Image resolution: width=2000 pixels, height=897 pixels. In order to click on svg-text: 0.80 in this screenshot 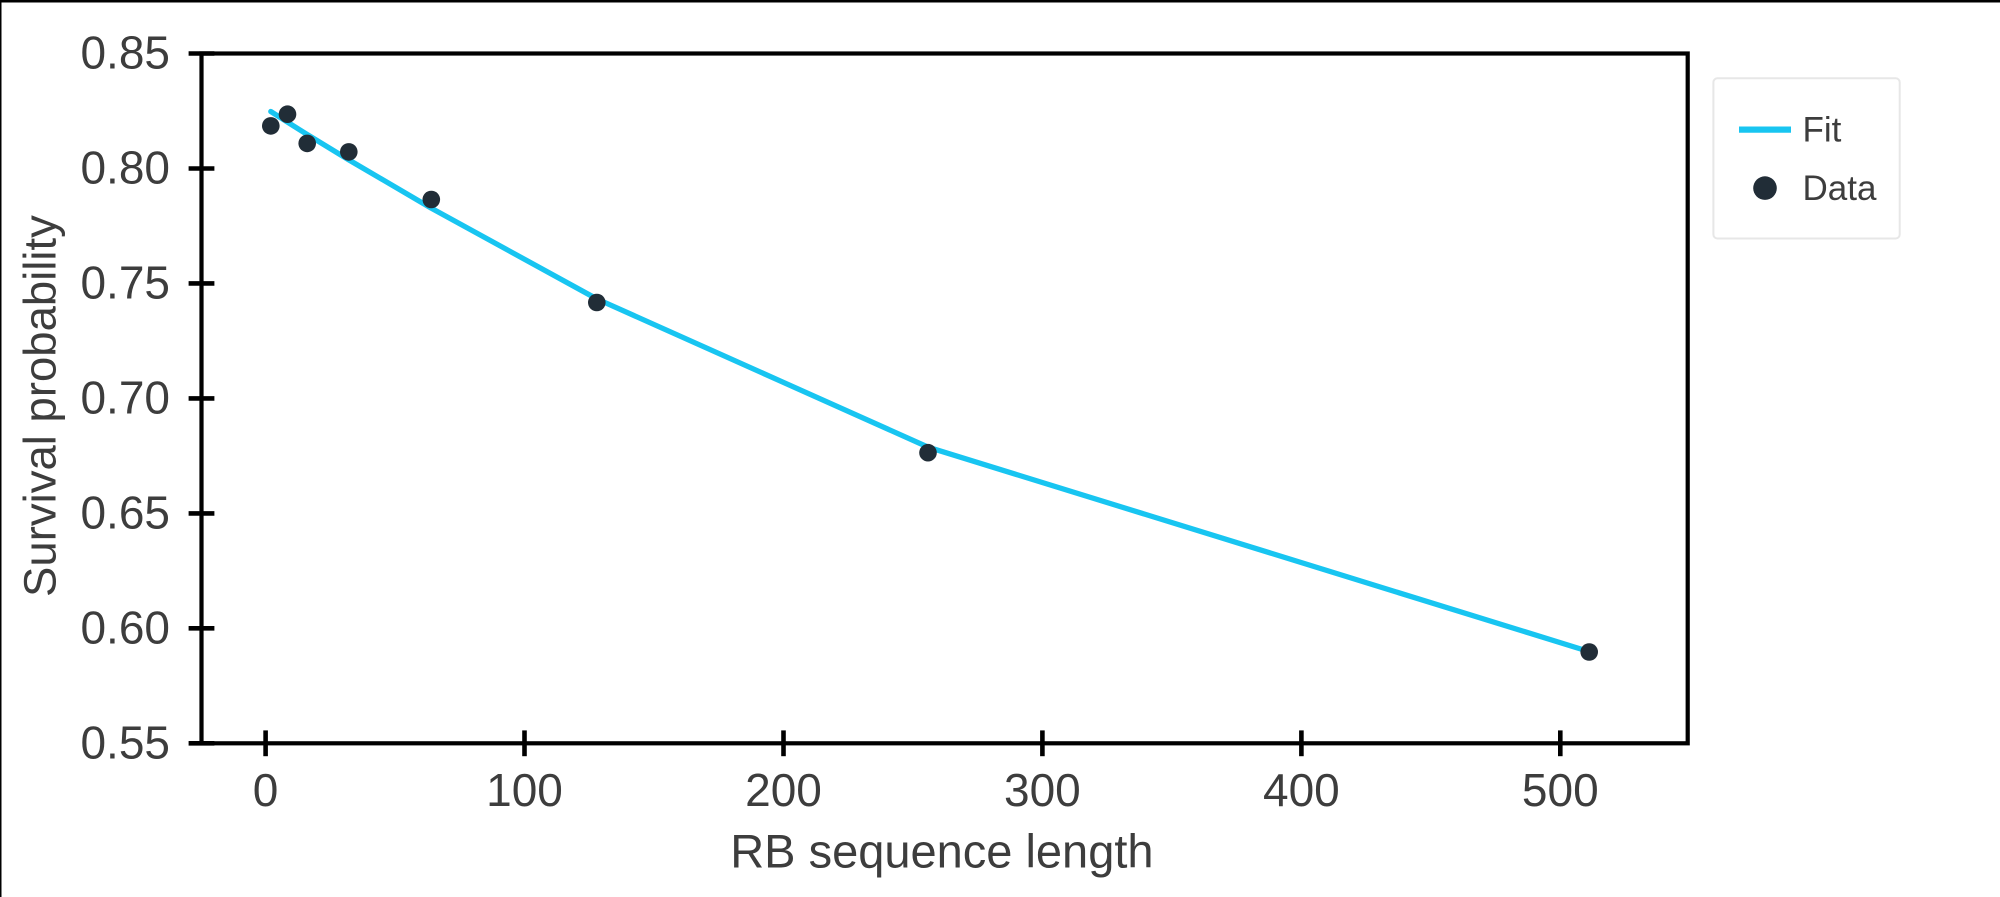, I will do `click(125, 168)`.